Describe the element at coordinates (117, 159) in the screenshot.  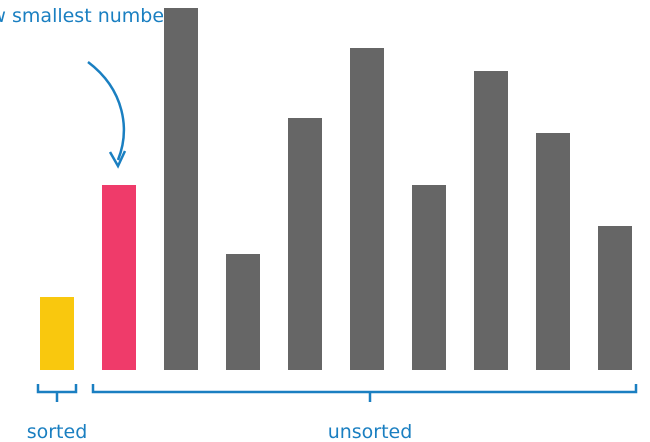
I see `arrow-head` at that location.